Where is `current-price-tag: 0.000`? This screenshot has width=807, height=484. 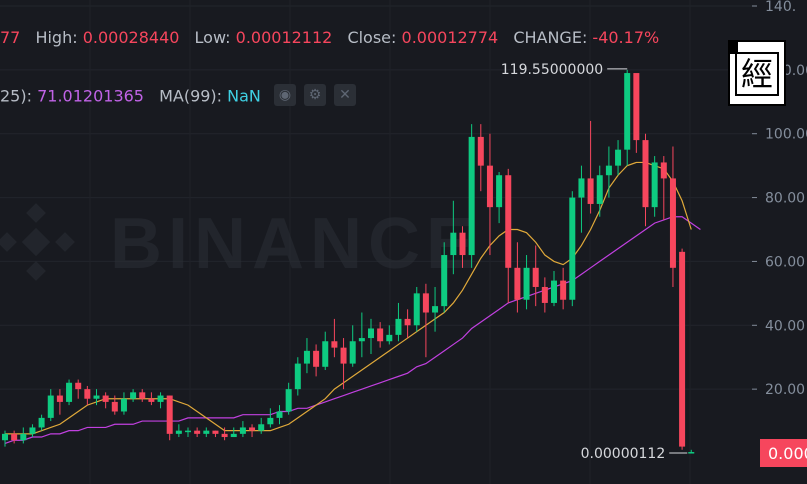 current-price-tag: 0.000 is located at coordinates (783, 453).